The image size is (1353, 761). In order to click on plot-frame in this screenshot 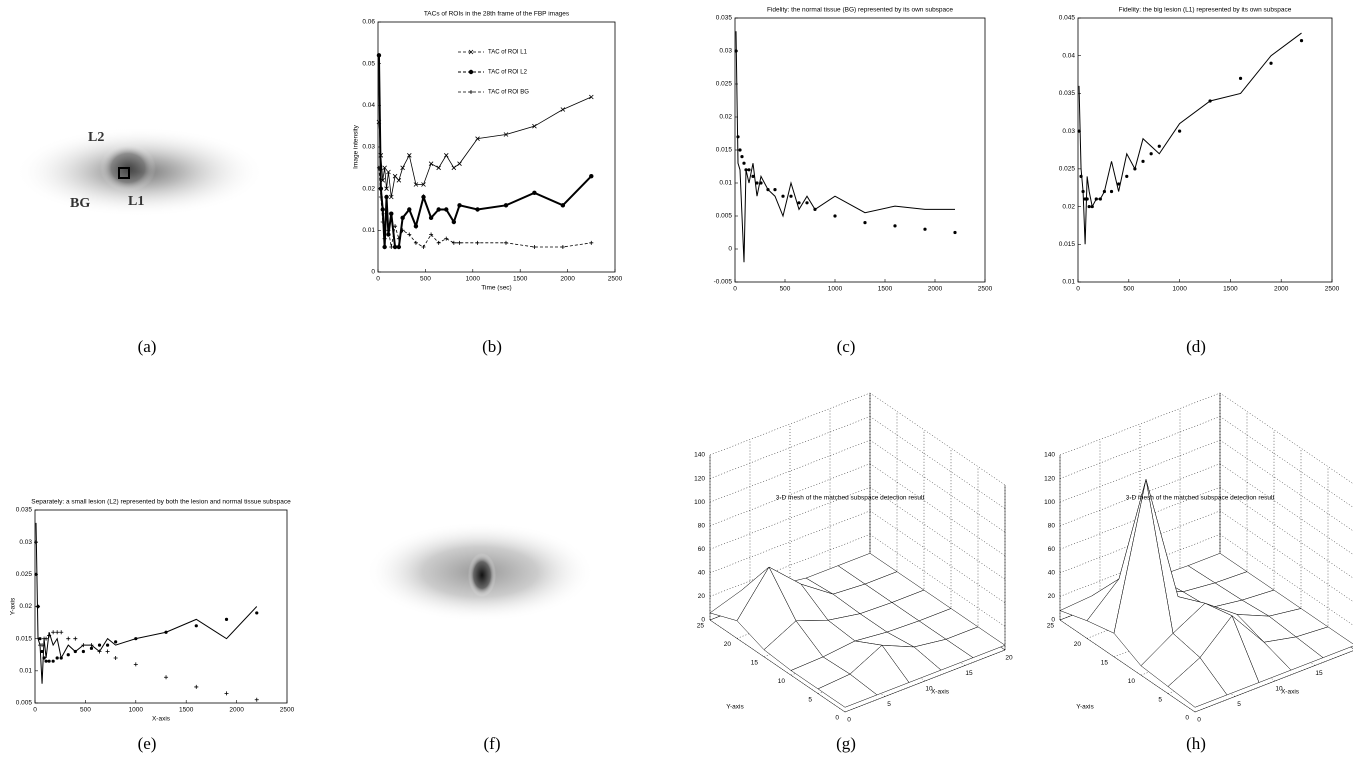, I will do `click(1205, 150)`.